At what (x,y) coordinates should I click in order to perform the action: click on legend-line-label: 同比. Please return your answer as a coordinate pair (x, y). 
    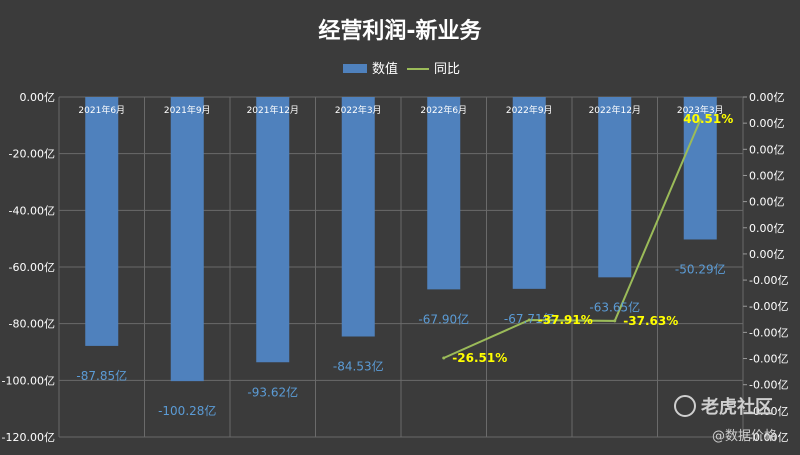
    Looking at the image, I should click on (447, 69).